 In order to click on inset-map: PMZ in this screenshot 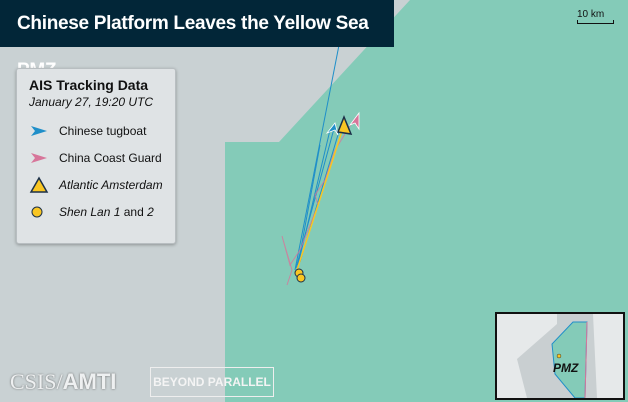, I will do `click(560, 356)`.